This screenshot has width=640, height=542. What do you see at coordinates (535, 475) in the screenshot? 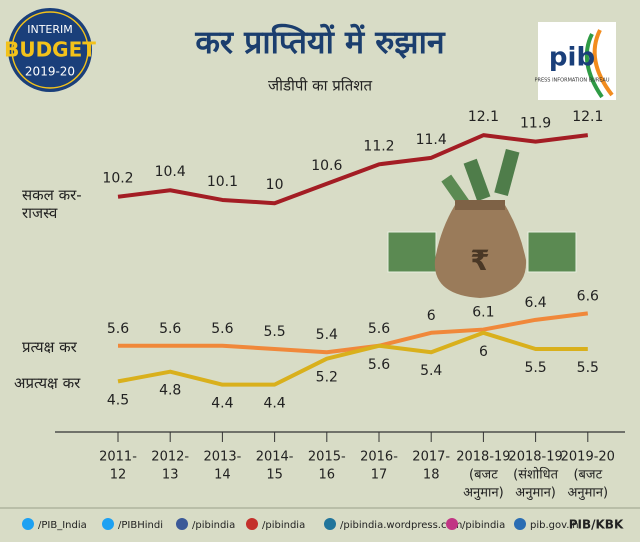
I see `x-tick-label: (संशोधित` at bounding box center [535, 475].